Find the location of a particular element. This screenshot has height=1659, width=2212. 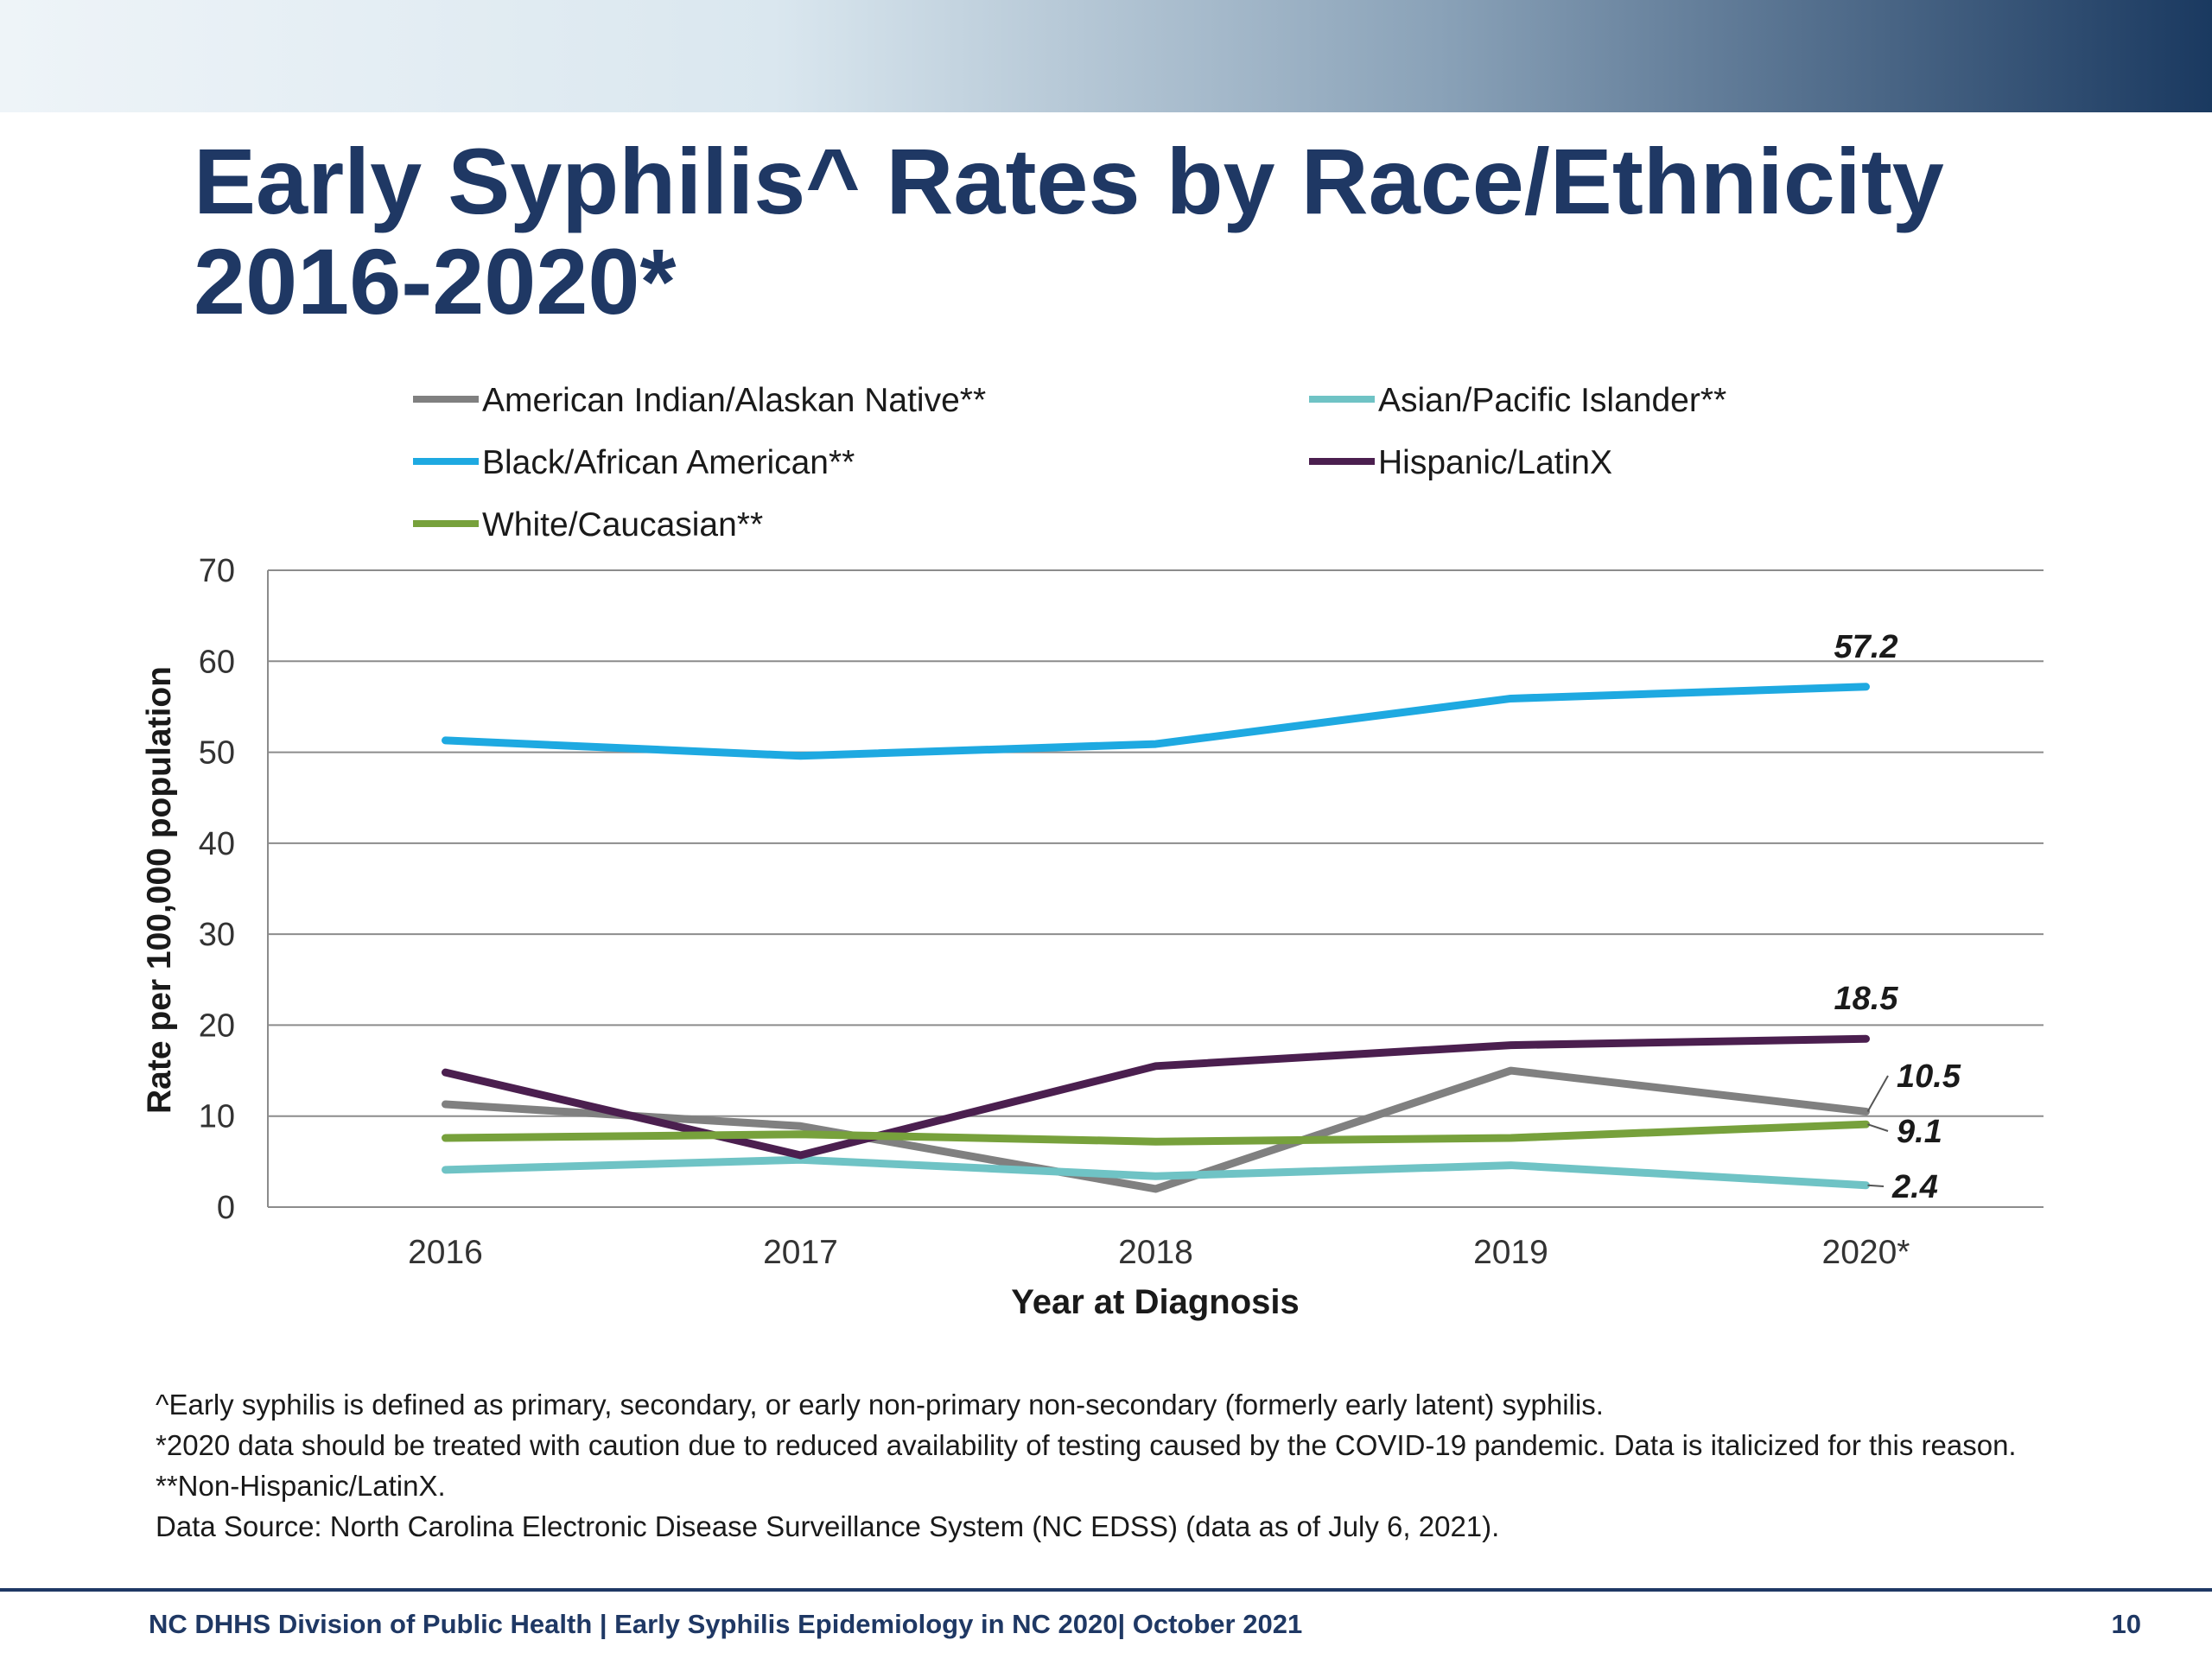

x-tick-label: 2017 is located at coordinates (800, 1252).